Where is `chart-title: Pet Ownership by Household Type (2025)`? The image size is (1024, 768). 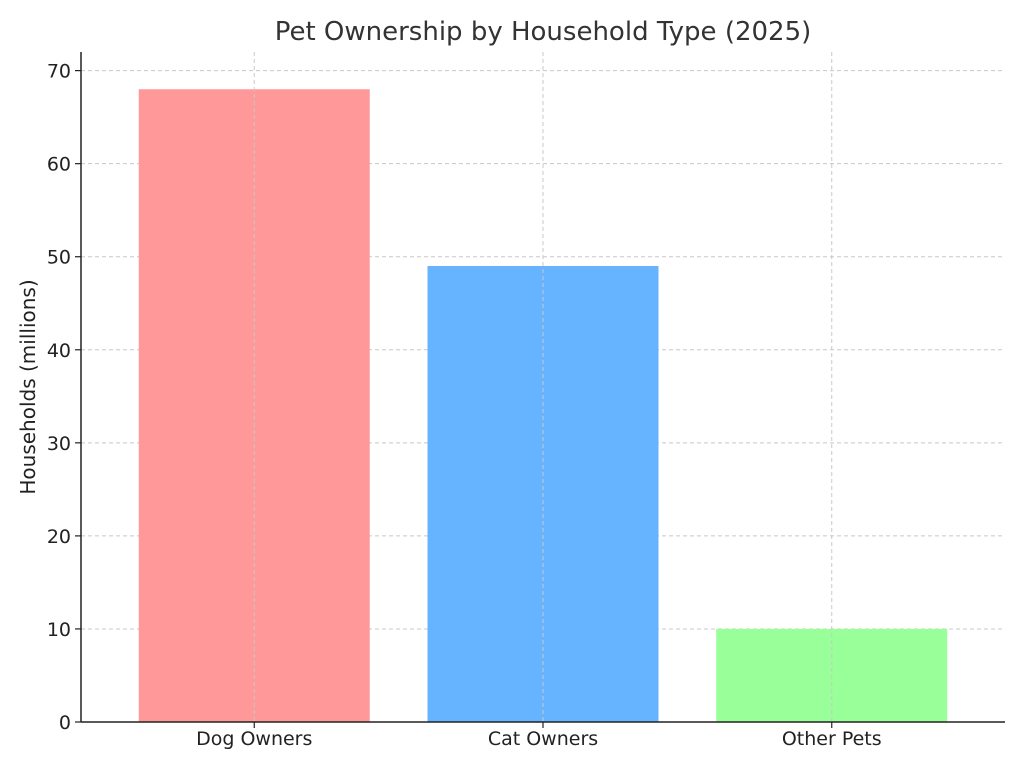
chart-title: Pet Ownership by Household Type (2025) is located at coordinates (543, 32).